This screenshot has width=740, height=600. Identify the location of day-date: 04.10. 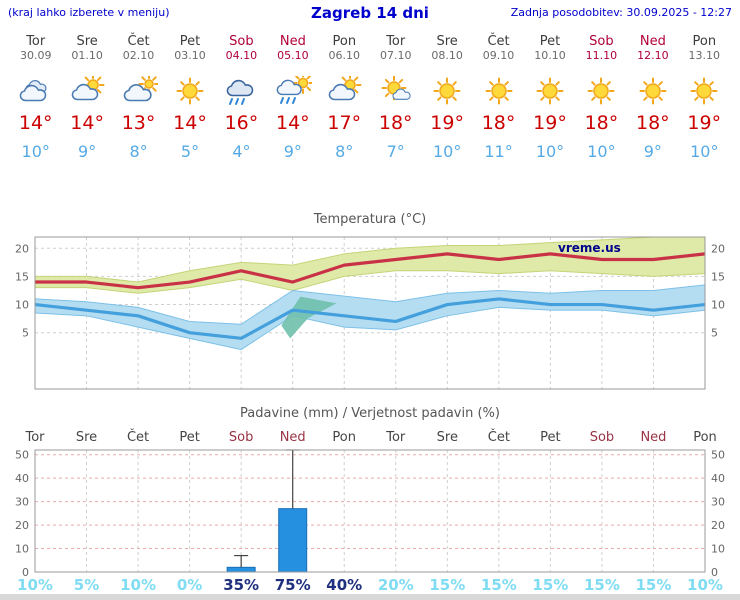
(241, 55).